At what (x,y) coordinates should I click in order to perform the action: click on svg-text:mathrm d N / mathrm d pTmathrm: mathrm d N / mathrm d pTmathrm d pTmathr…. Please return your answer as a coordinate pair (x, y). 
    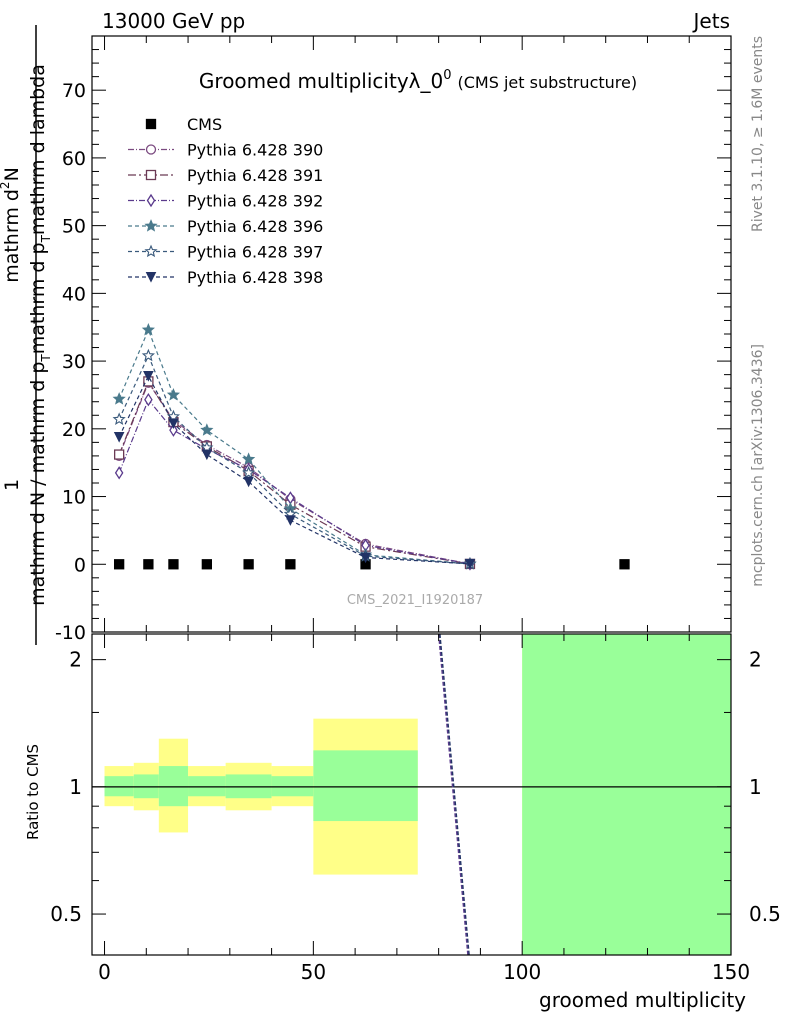
    Looking at the image, I should click on (40, 335).